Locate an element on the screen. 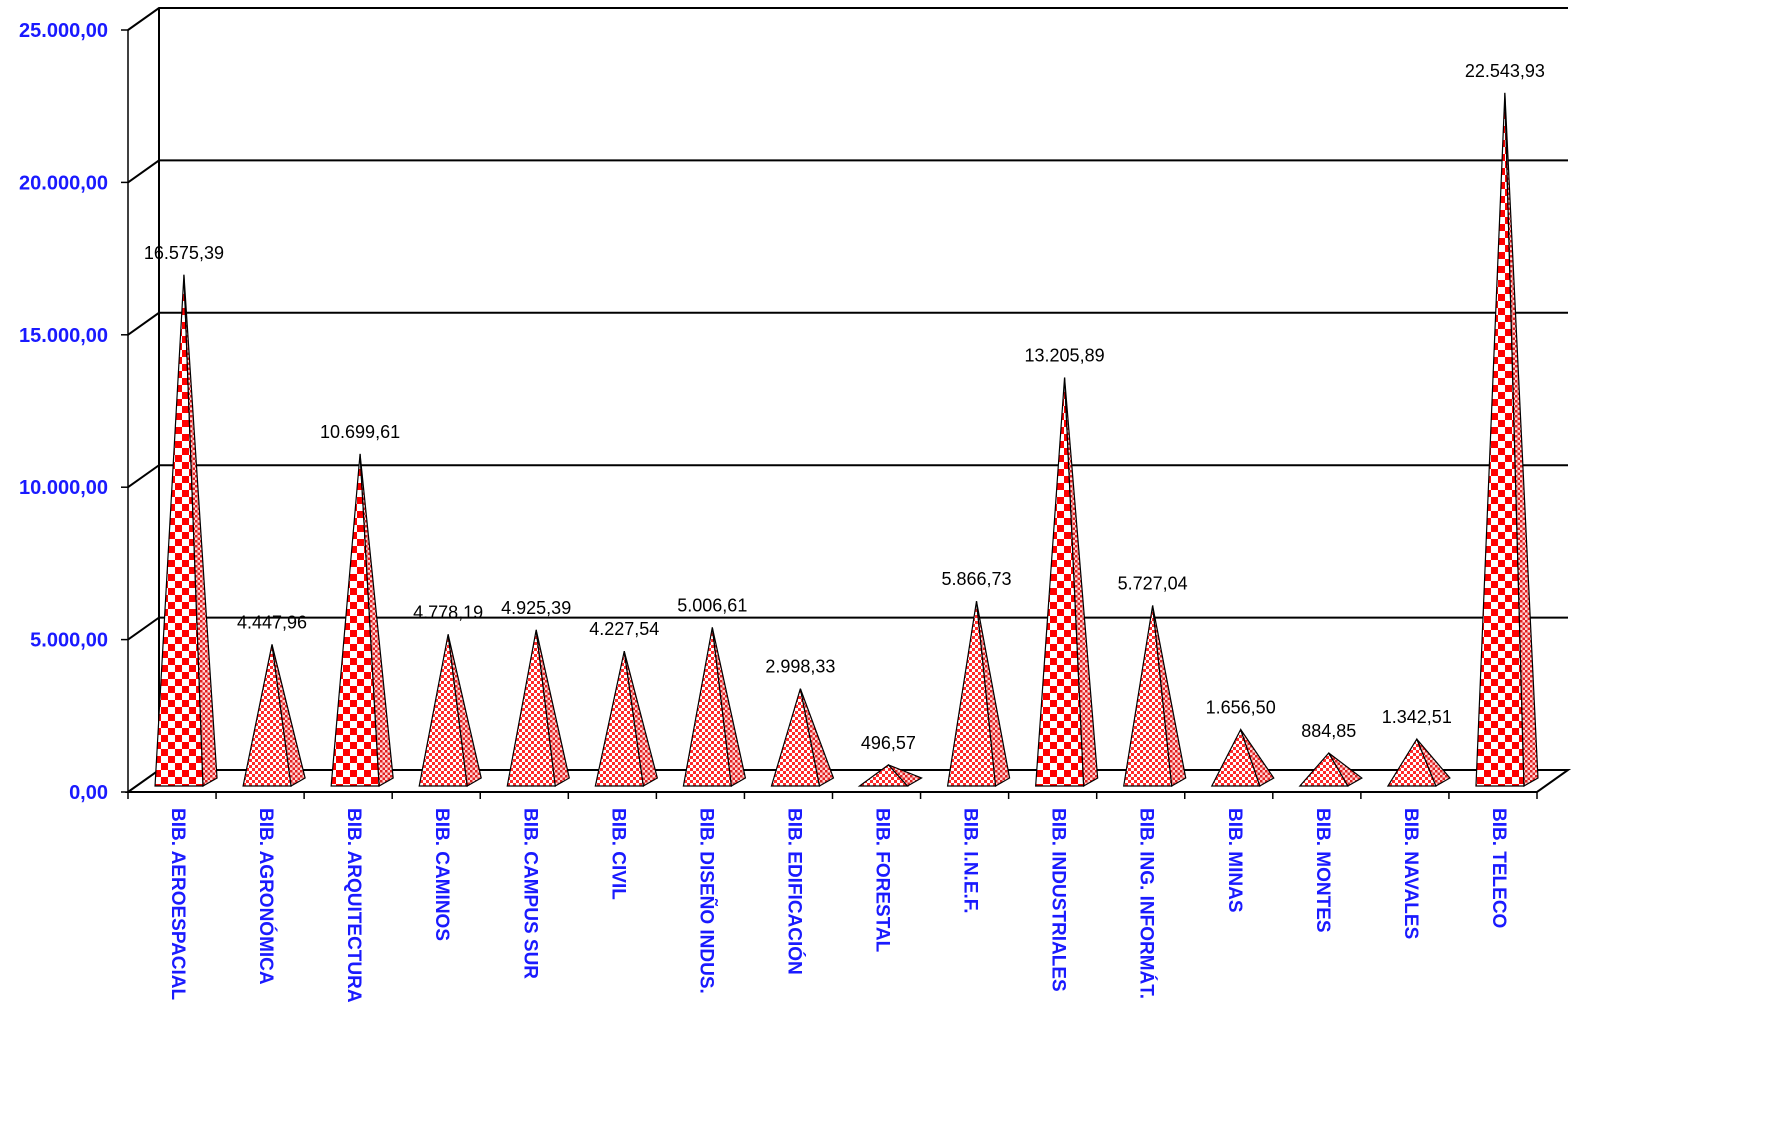  y-tick-label: 0,00 is located at coordinates (88, 793).